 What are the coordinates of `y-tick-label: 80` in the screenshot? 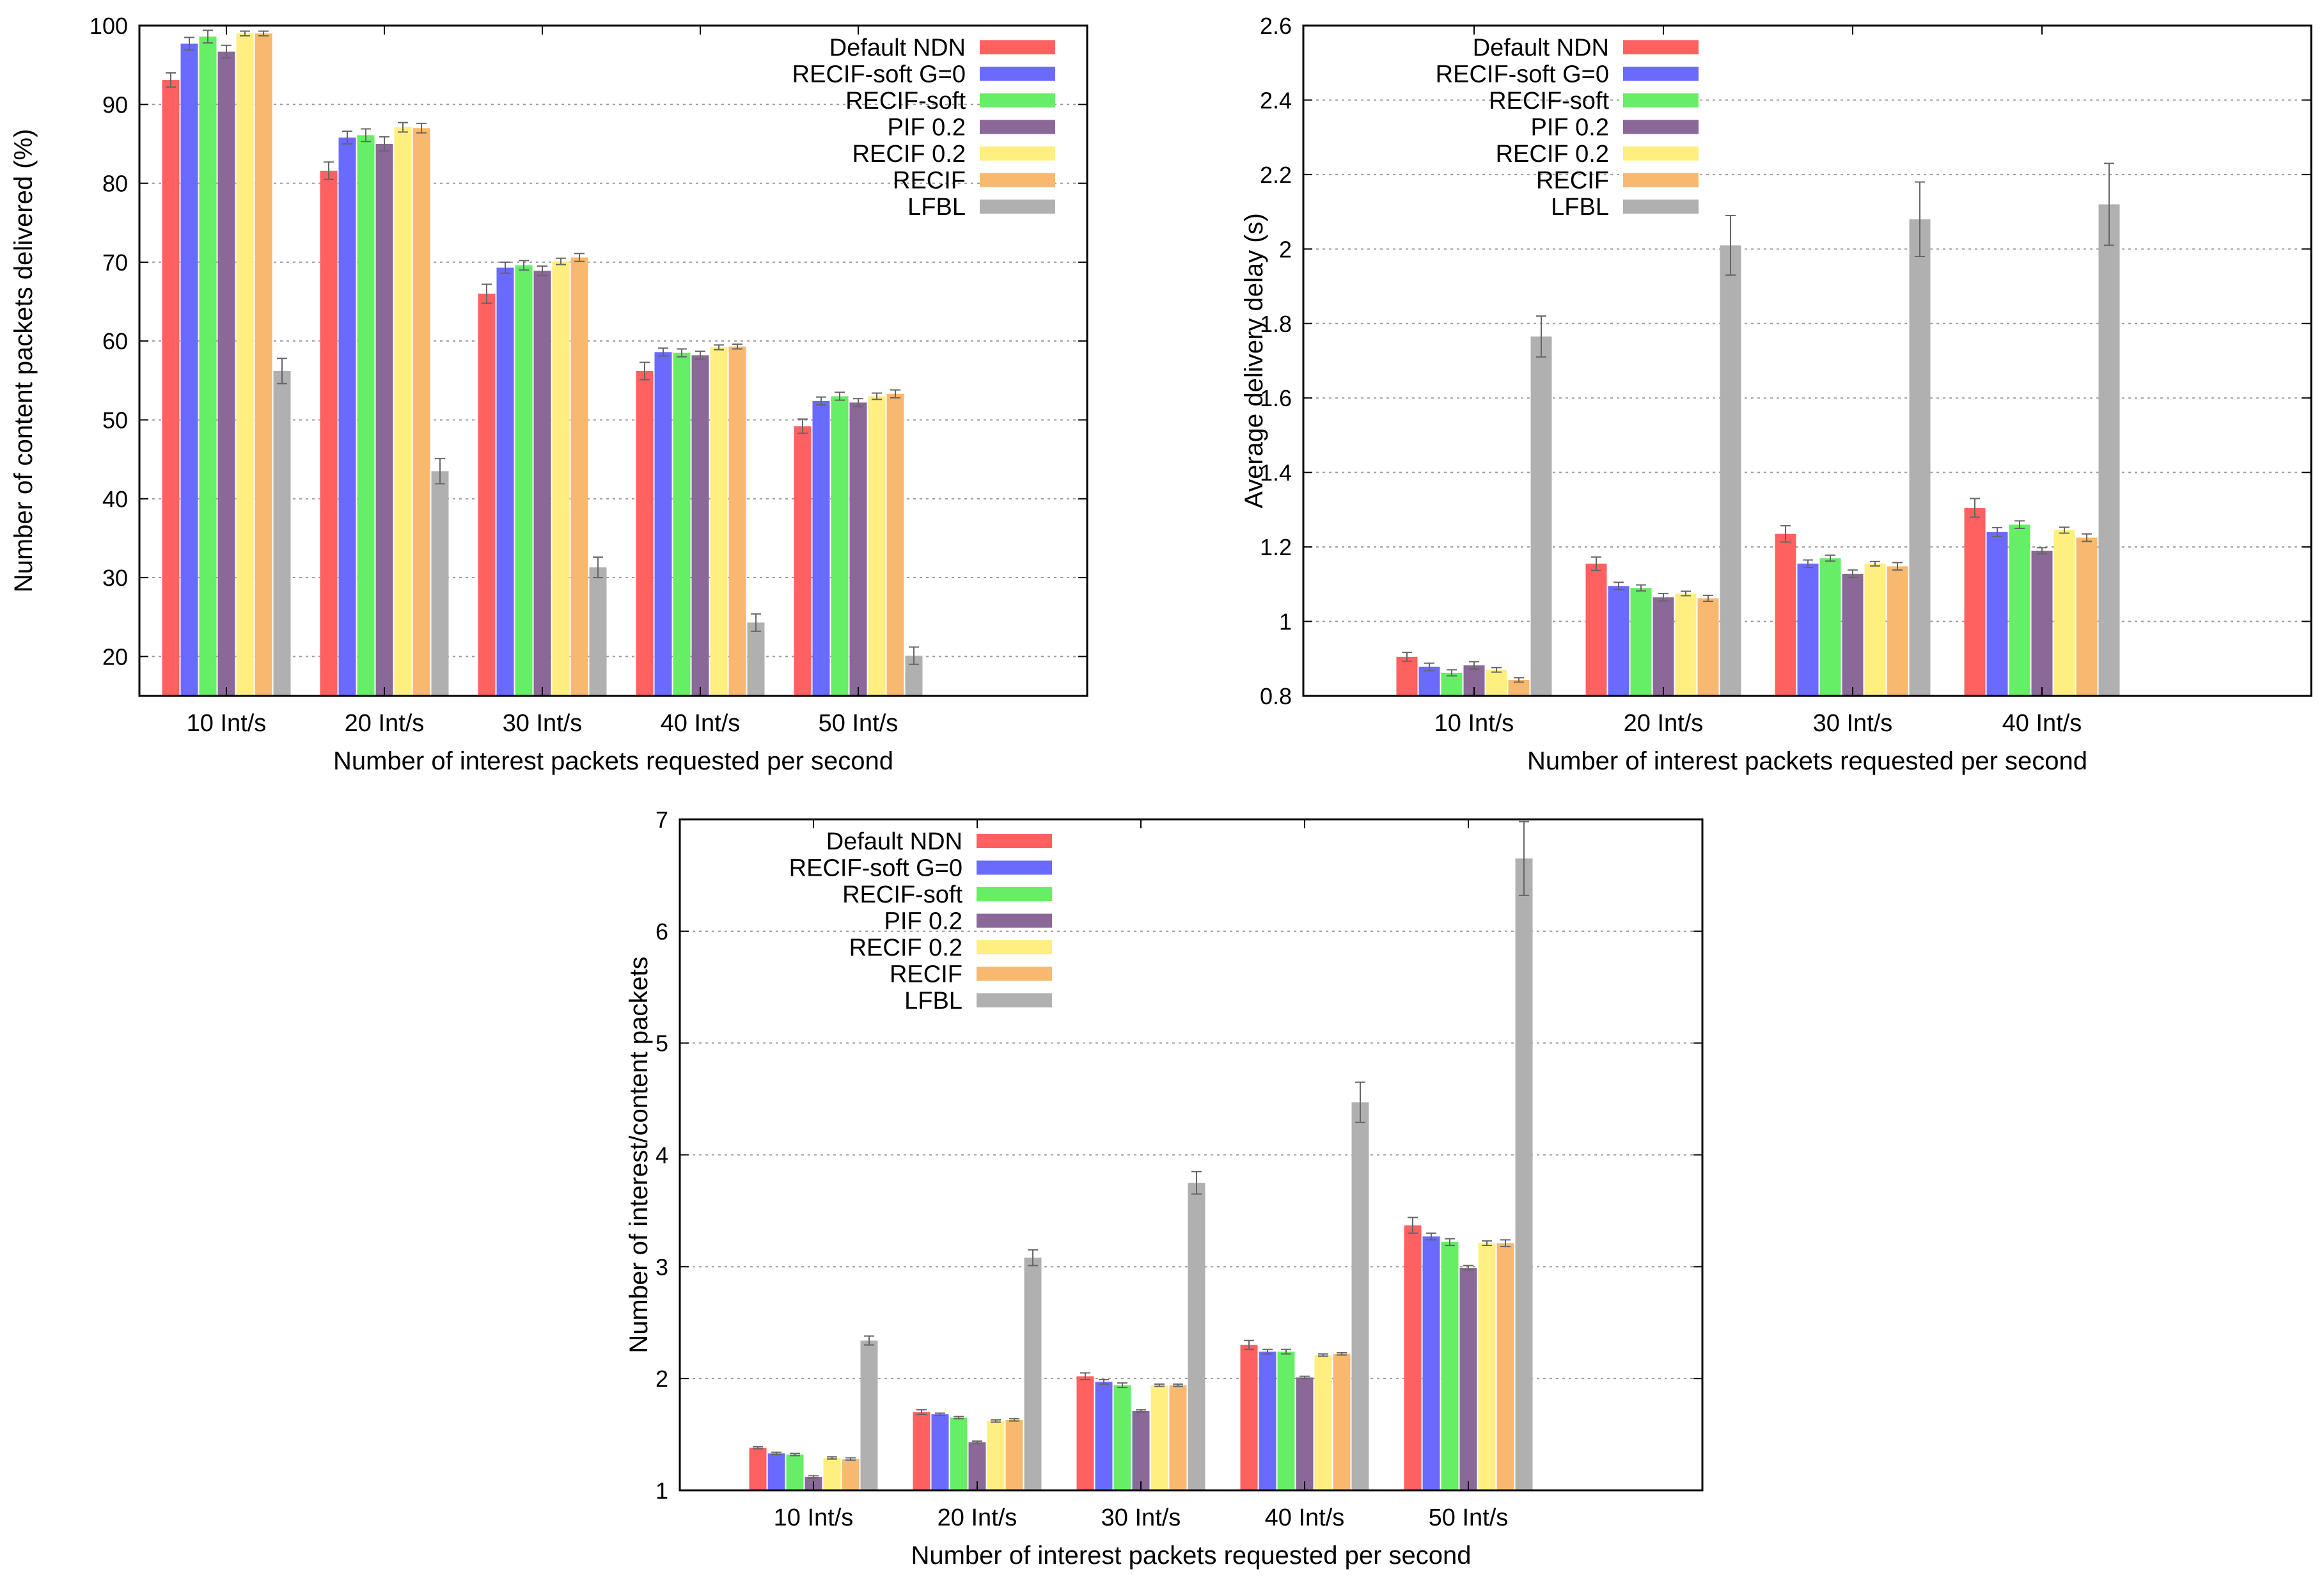 It's located at (115, 184).